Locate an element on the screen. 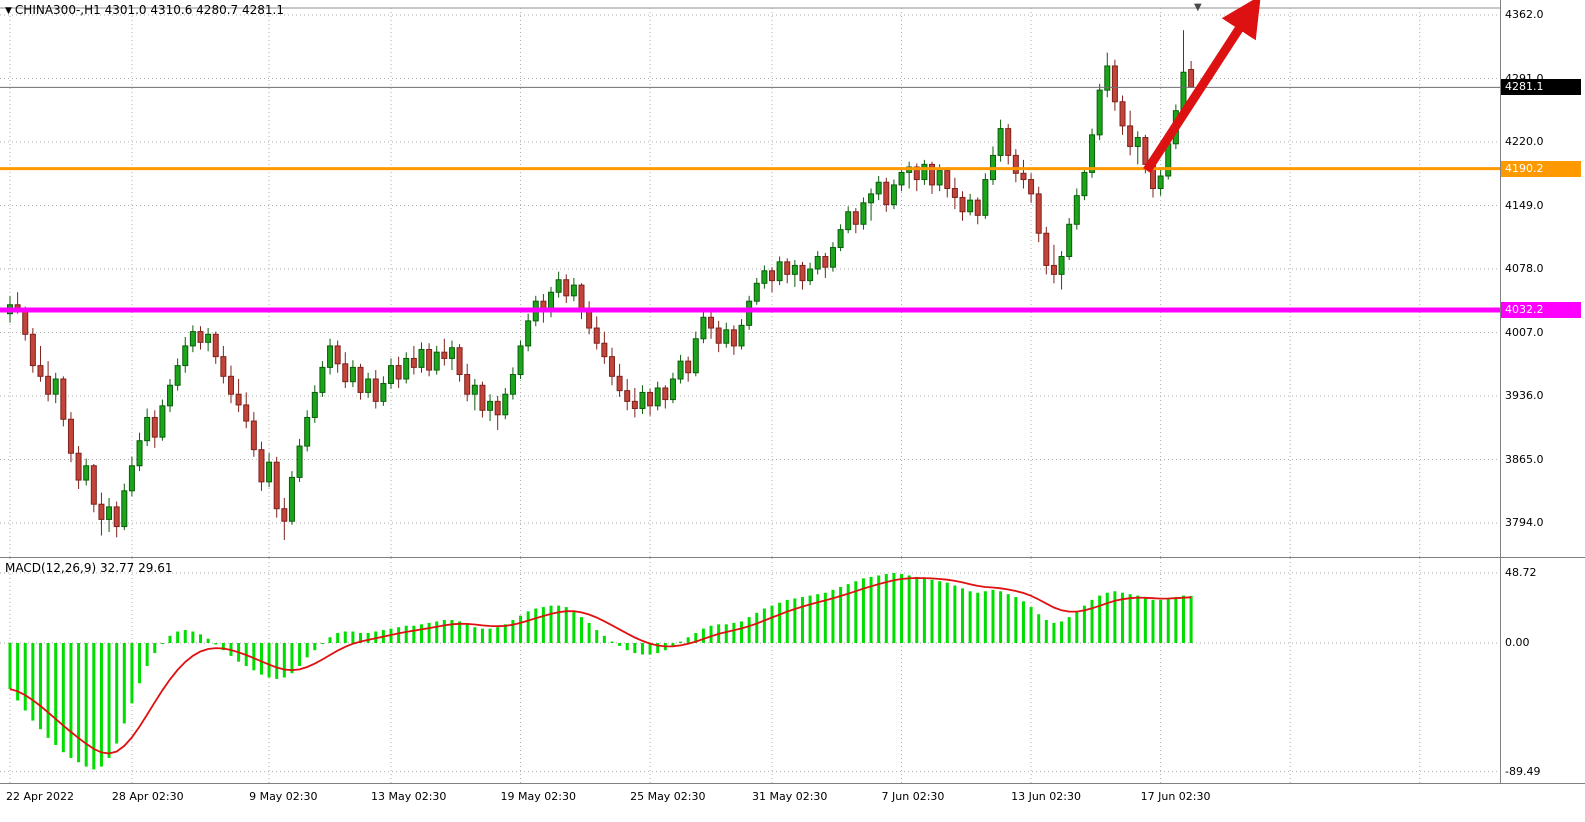 This screenshot has width=1585, height=822. time-tick-label: 17 Jun 02:30 is located at coordinates (1175, 796).